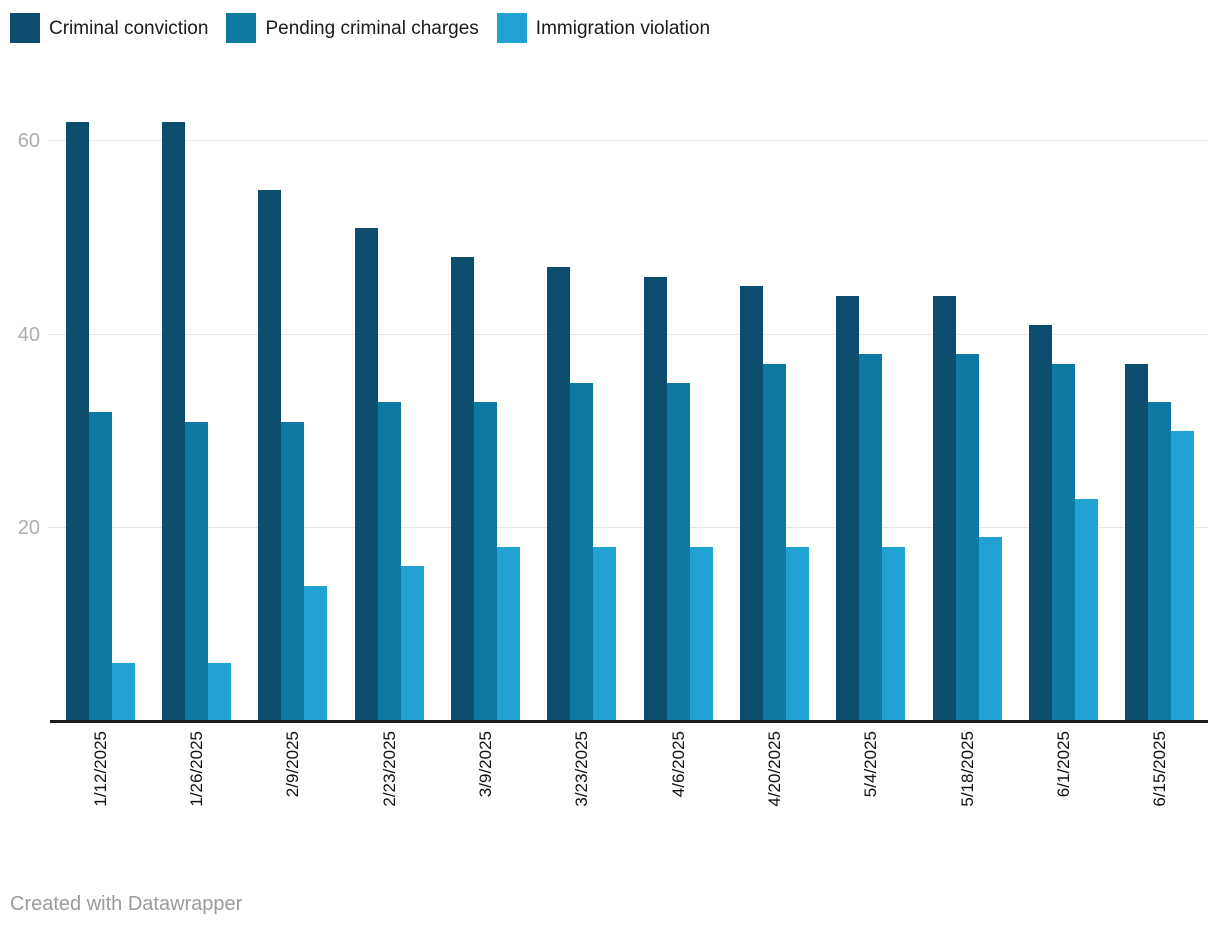 Image resolution: width=1220 pixels, height=930 pixels. What do you see at coordinates (559, 493) in the screenshot?
I see `bar-series1-3-23-2025` at bounding box center [559, 493].